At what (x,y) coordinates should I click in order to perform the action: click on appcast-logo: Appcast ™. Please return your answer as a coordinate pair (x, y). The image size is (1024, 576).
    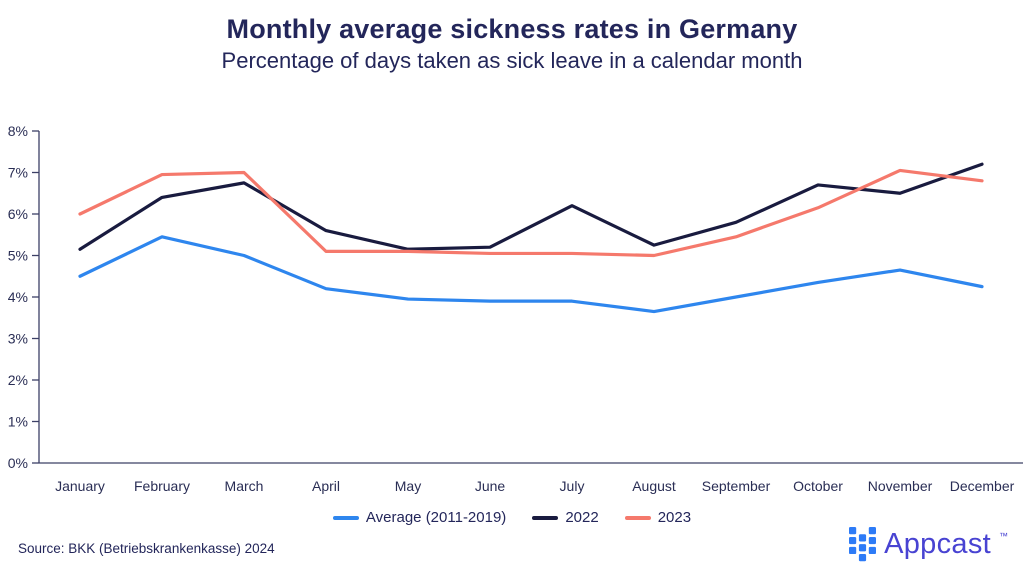
    Looking at the image, I should click on (928, 545).